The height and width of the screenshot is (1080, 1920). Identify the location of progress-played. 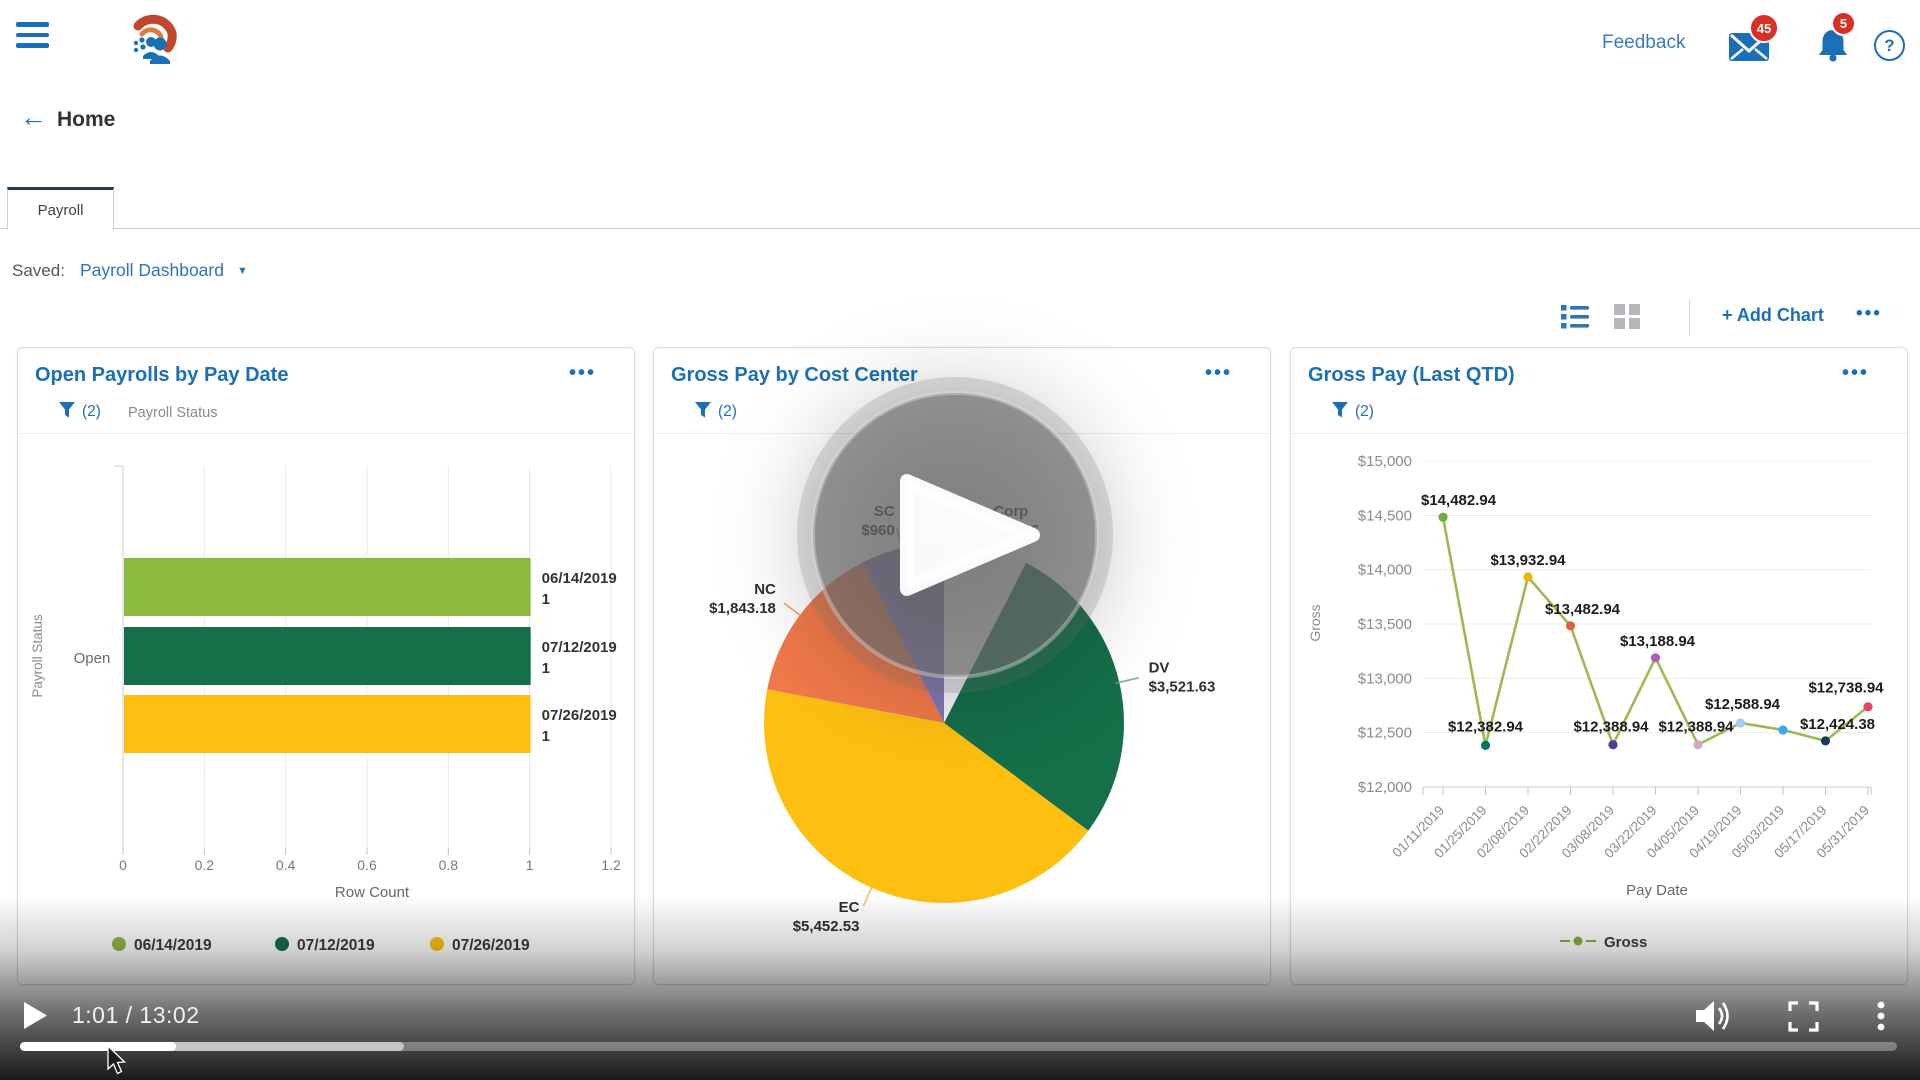
(98, 1046).